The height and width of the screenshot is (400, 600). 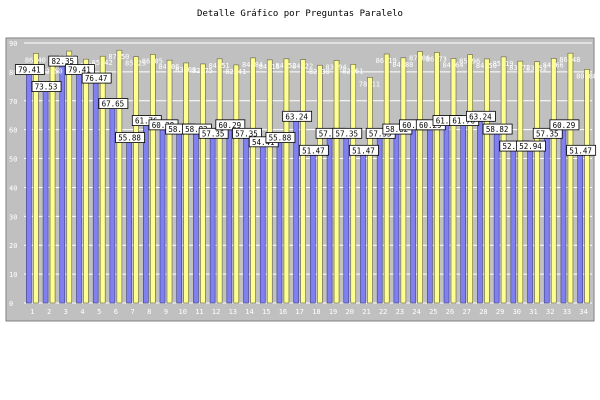 I want to click on data-label-series-2: 82.41, so click(x=235, y=72).